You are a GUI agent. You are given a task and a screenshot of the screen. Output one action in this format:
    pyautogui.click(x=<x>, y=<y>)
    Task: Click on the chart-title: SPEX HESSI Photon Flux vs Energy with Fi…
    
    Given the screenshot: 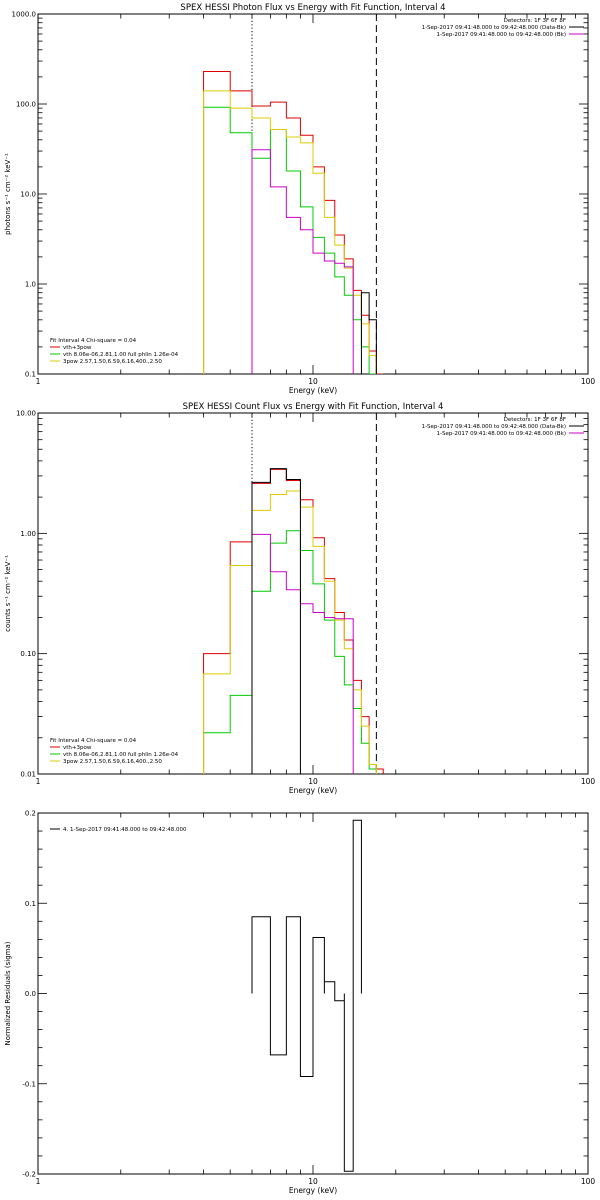 What is the action you would take?
    pyautogui.click(x=312, y=8)
    